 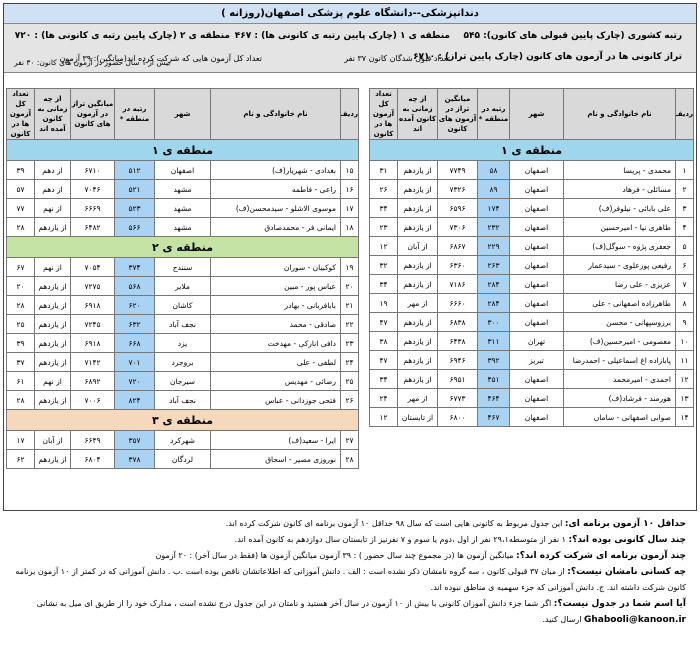 What do you see at coordinates (20, 267) in the screenshot?
I see `cell-count: ۶۷` at bounding box center [20, 267].